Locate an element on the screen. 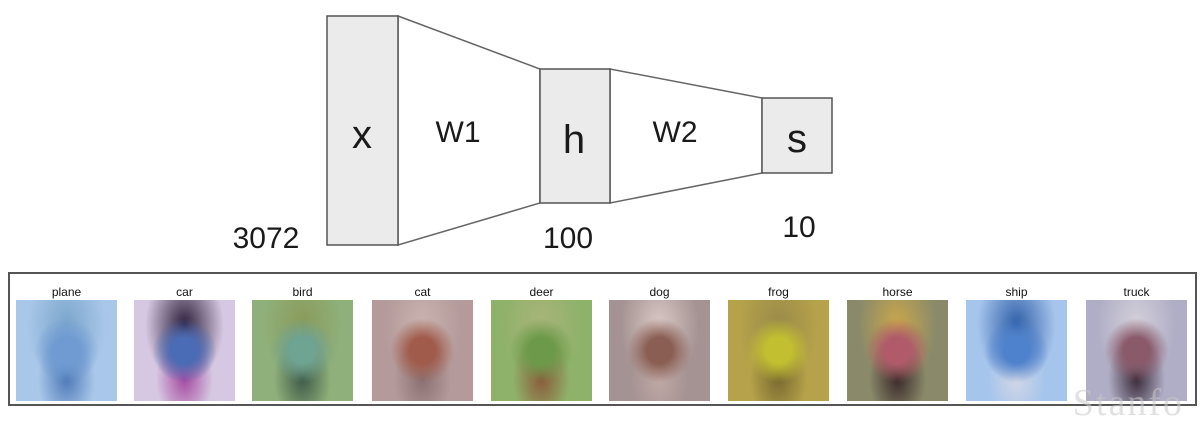 Image resolution: width=1202 pixels, height=425 pixels. template-label: horse is located at coordinates (897, 292).